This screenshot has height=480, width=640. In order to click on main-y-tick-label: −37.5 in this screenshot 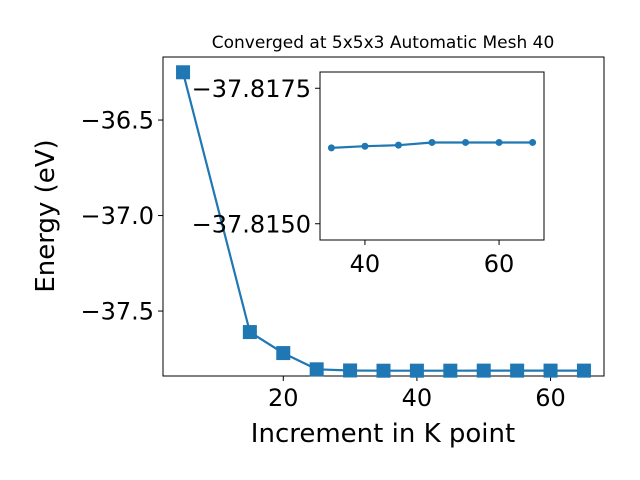, I will do `click(117, 312)`.